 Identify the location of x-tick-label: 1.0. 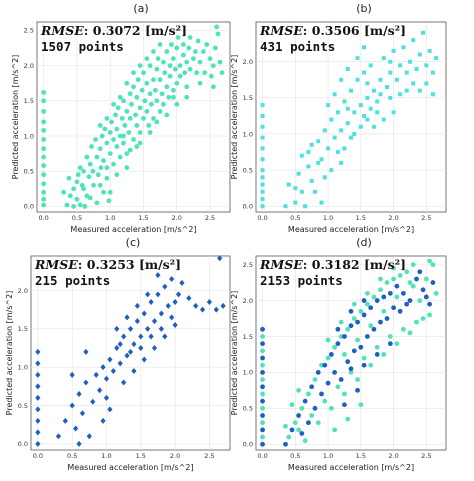
(328, 456).